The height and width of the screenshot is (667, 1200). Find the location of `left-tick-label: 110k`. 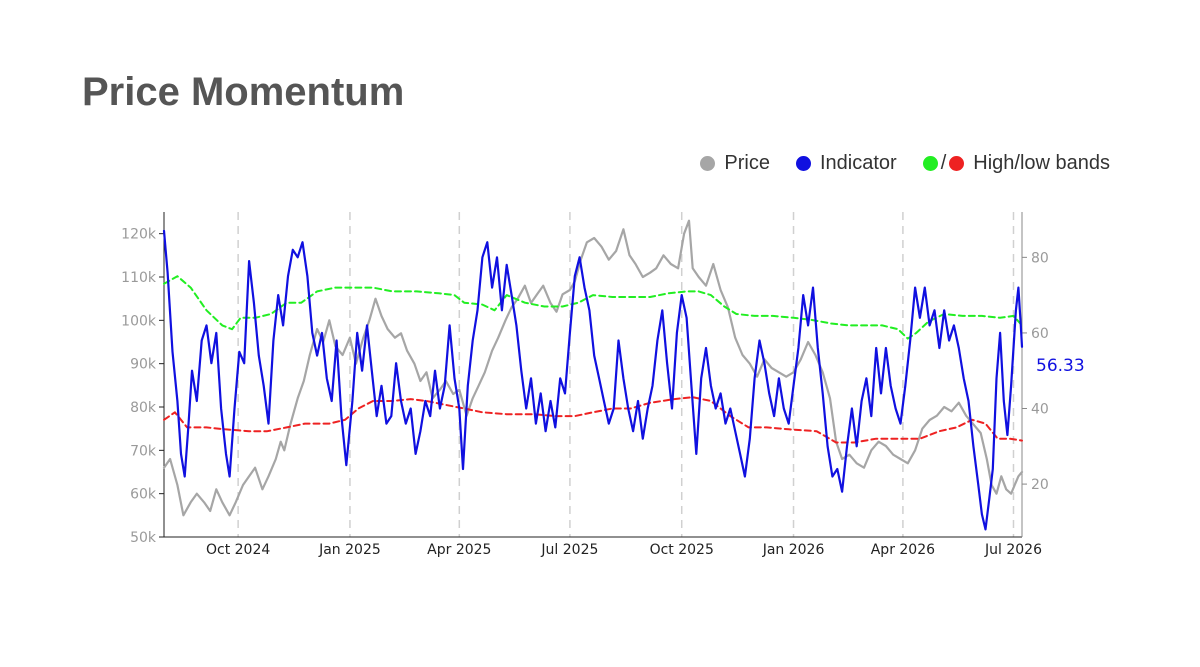

left-tick-label: 110k is located at coordinates (139, 278).